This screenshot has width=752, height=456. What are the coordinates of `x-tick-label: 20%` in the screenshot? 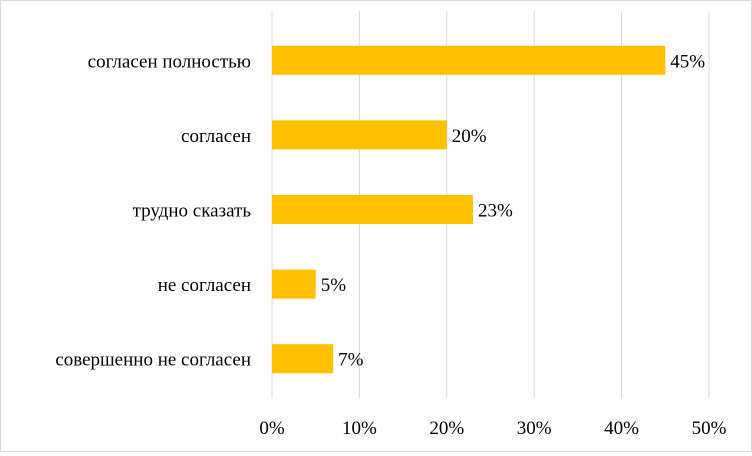 It's located at (446, 428).